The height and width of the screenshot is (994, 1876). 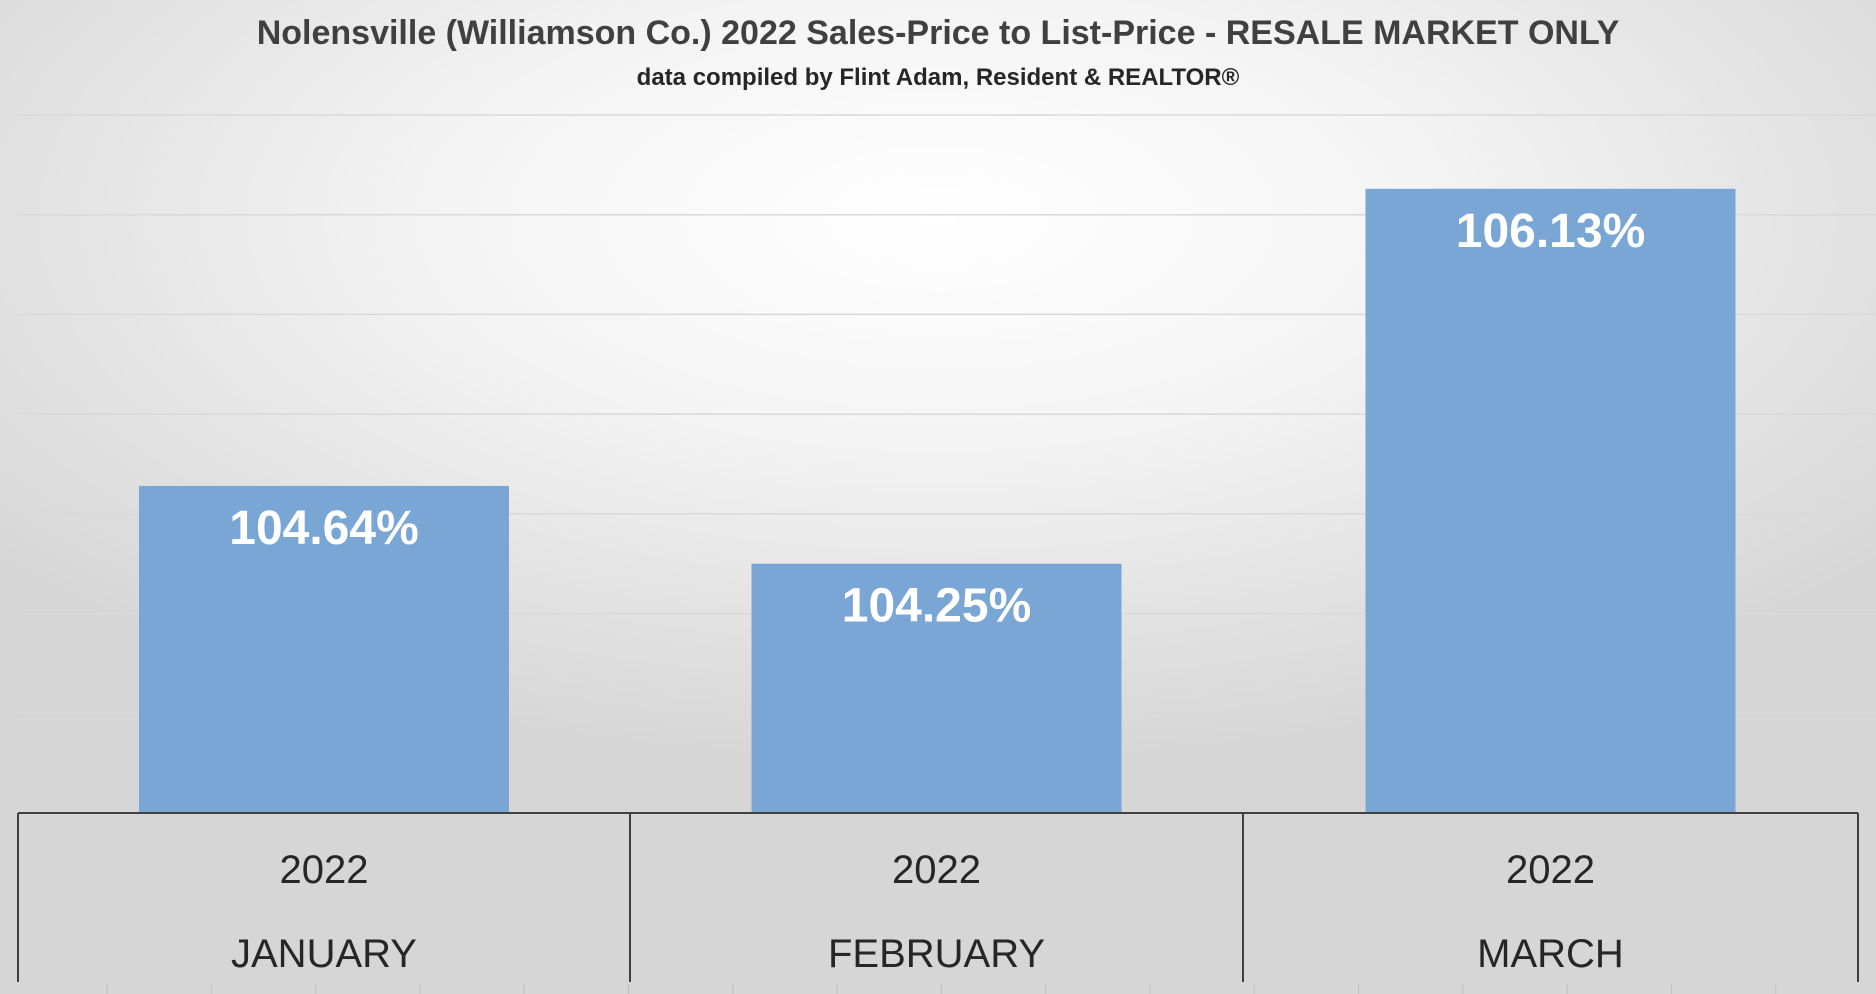 What do you see at coordinates (324, 954) in the screenshot?
I see `x-tick-month: JANUARY` at bounding box center [324, 954].